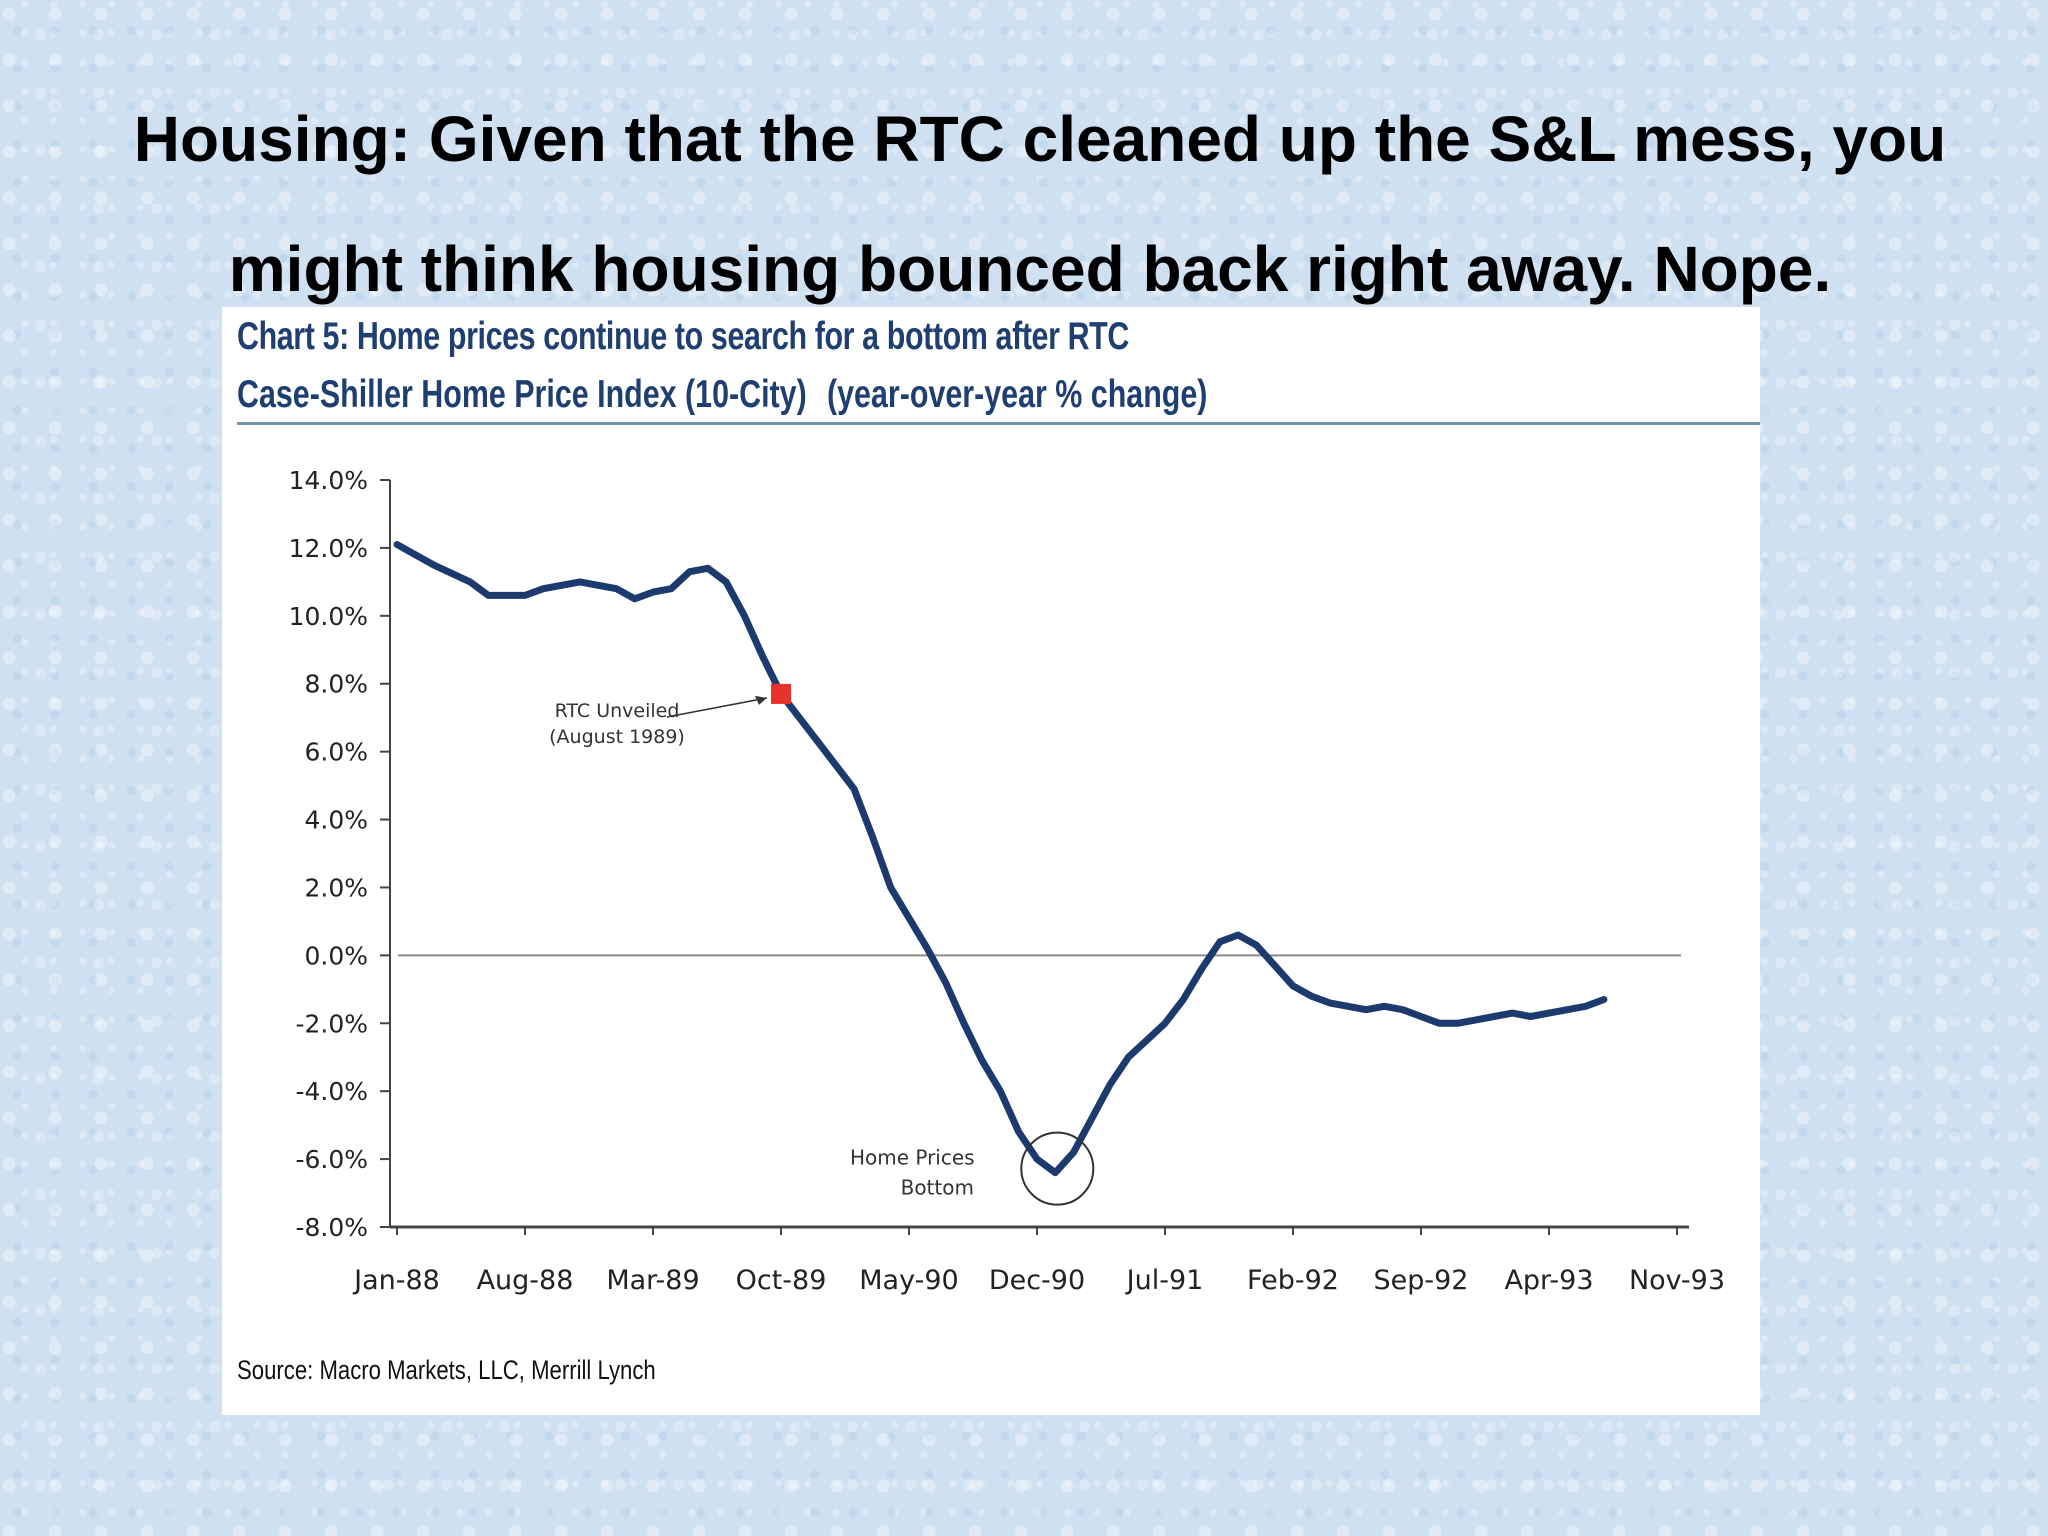 The image size is (2048, 1536). What do you see at coordinates (617, 737) in the screenshot?
I see `rtc-annotation-line-2: (August 1989)` at bounding box center [617, 737].